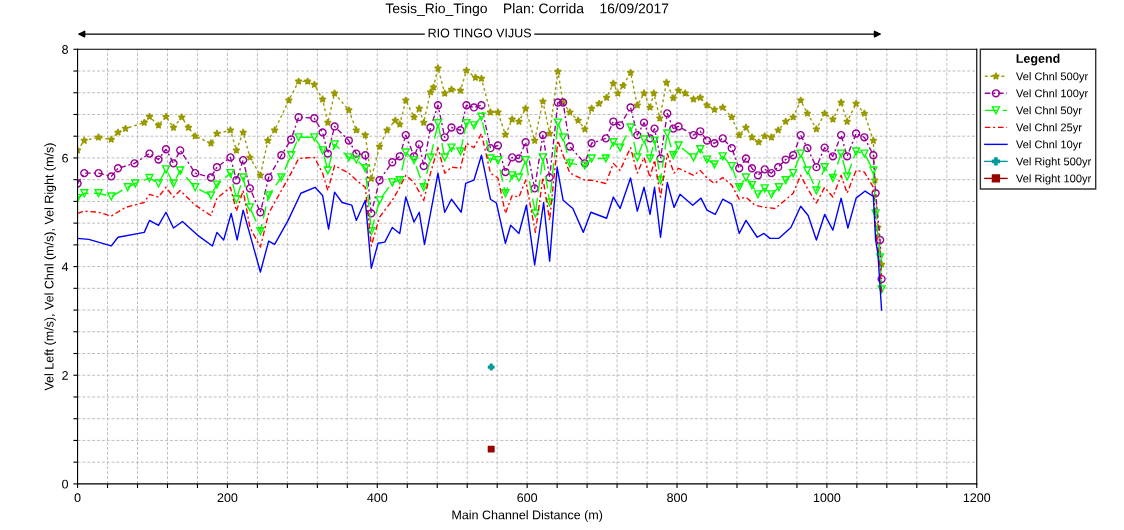 The image size is (1124, 530). I want to click on x-tick-label: 200, so click(227, 498).